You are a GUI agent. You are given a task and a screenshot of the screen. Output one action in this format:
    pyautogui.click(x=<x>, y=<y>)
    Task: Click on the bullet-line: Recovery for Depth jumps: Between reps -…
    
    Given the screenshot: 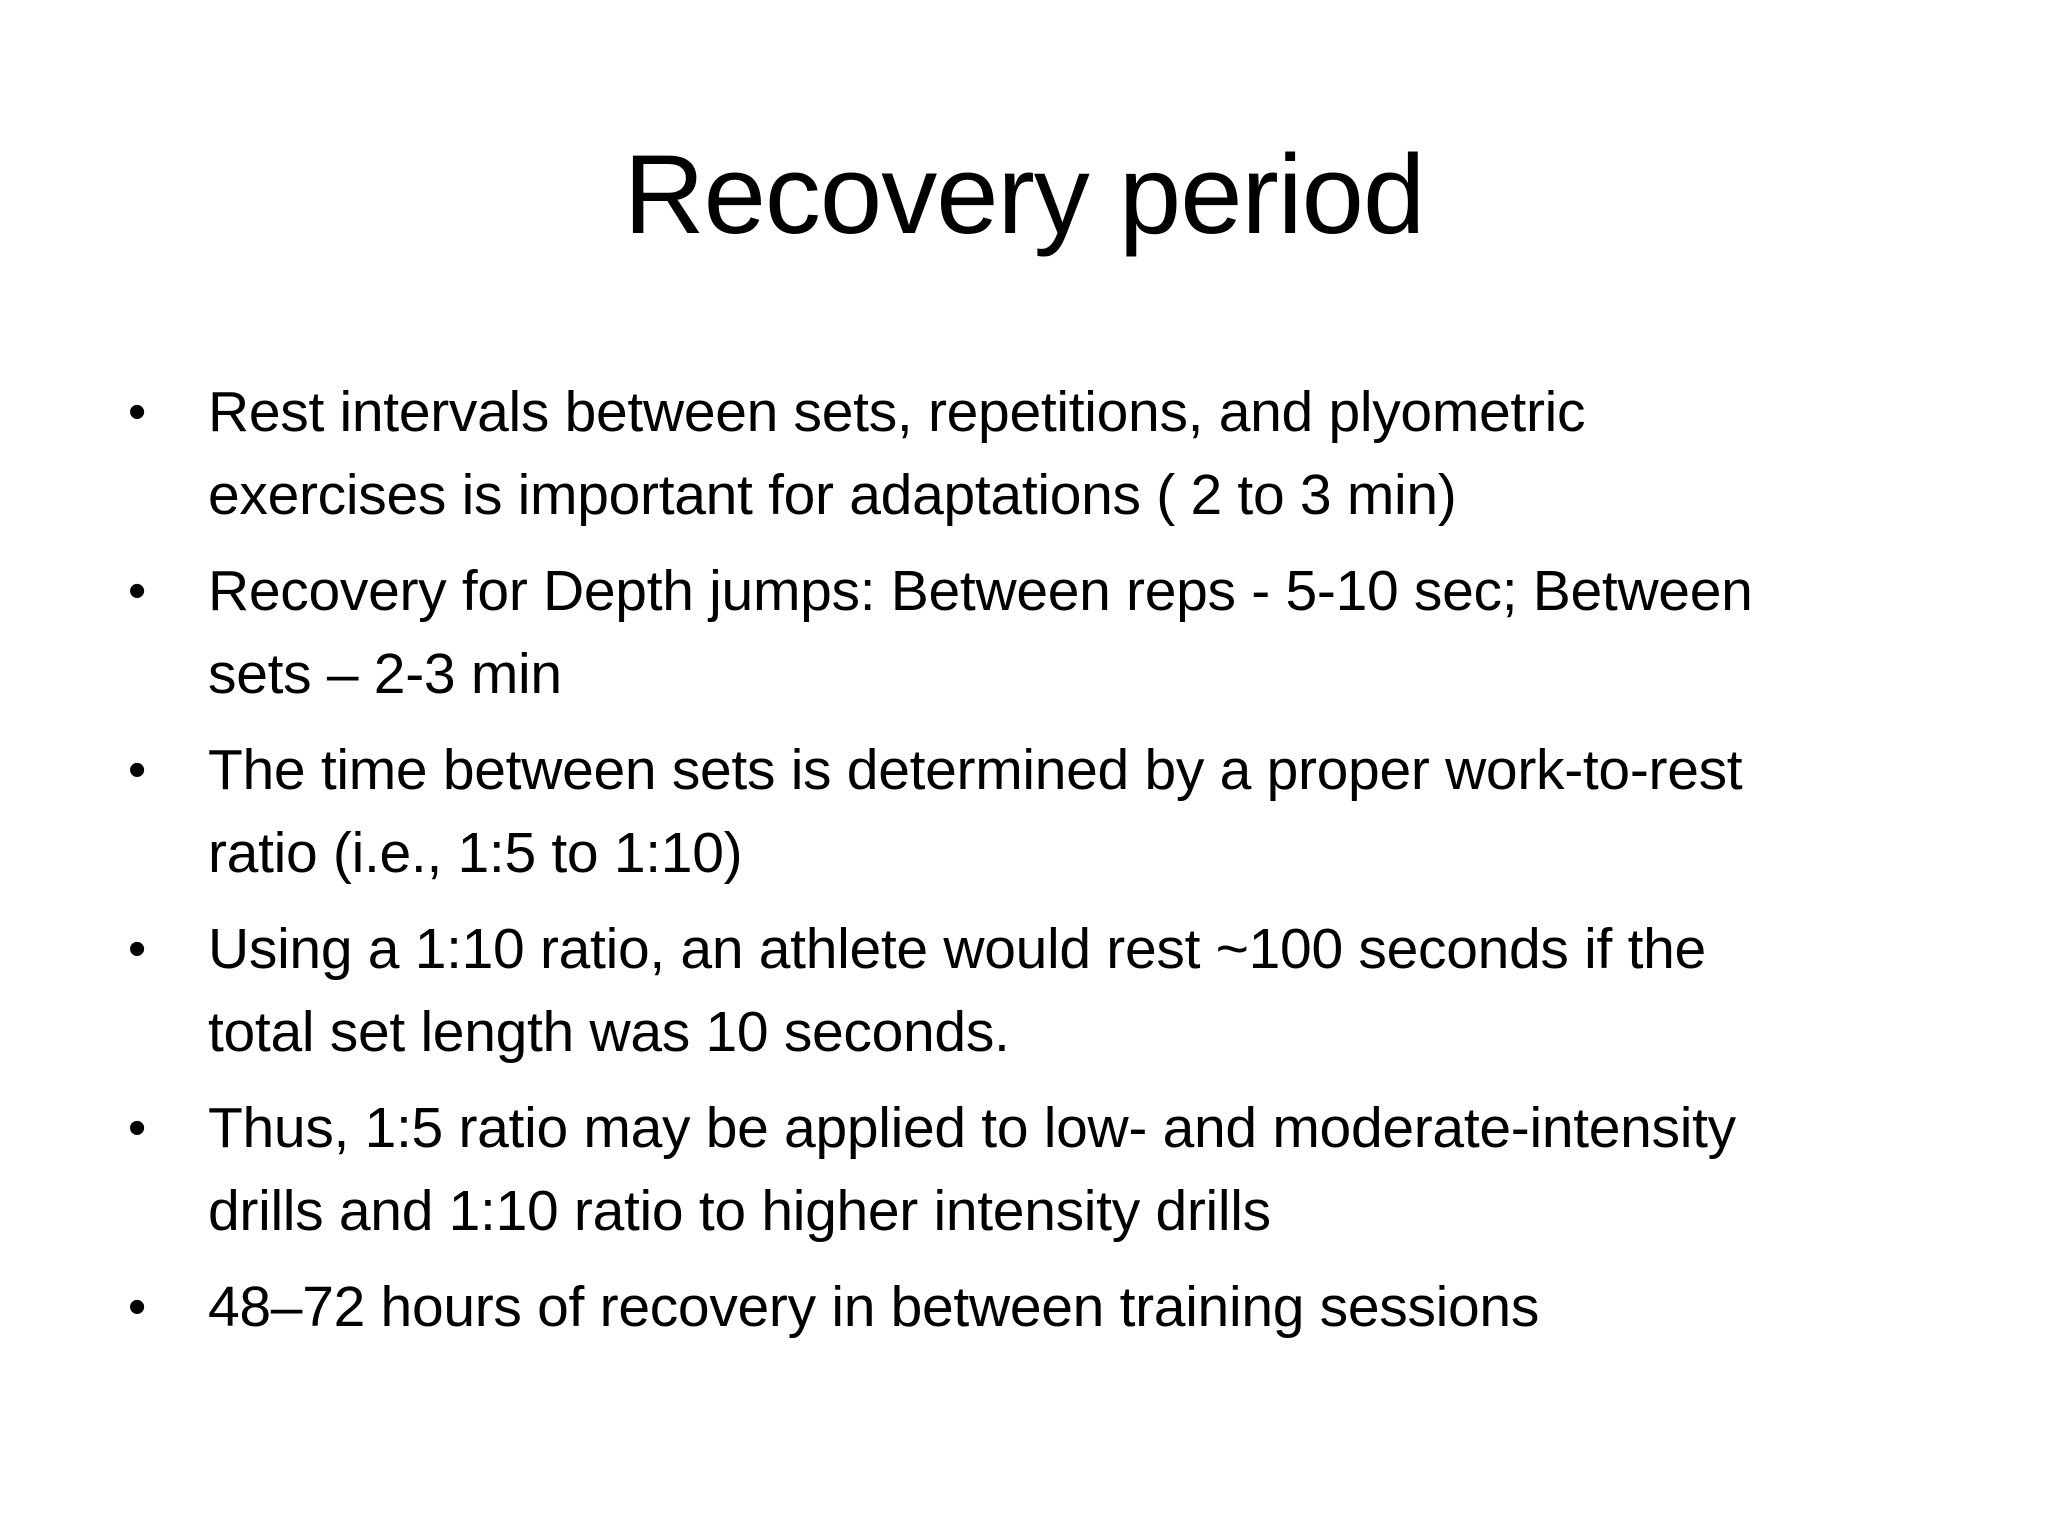 What is the action you would take?
    pyautogui.click(x=980, y=591)
    